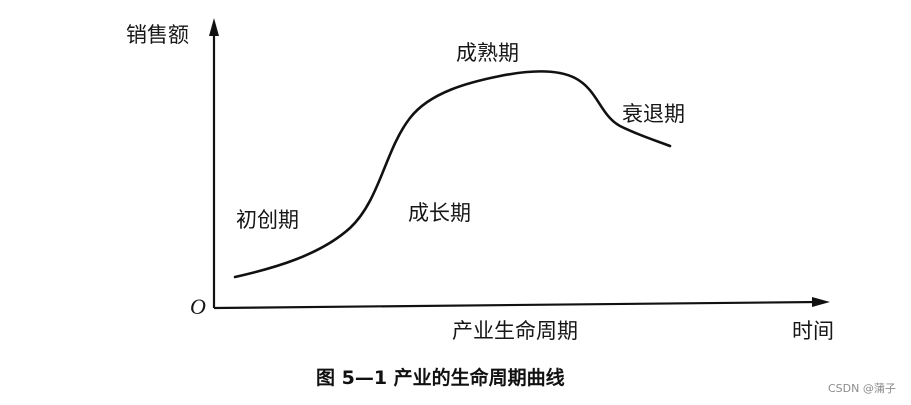  I want to click on stage-label-maturity: 成熟期, so click(487, 53).